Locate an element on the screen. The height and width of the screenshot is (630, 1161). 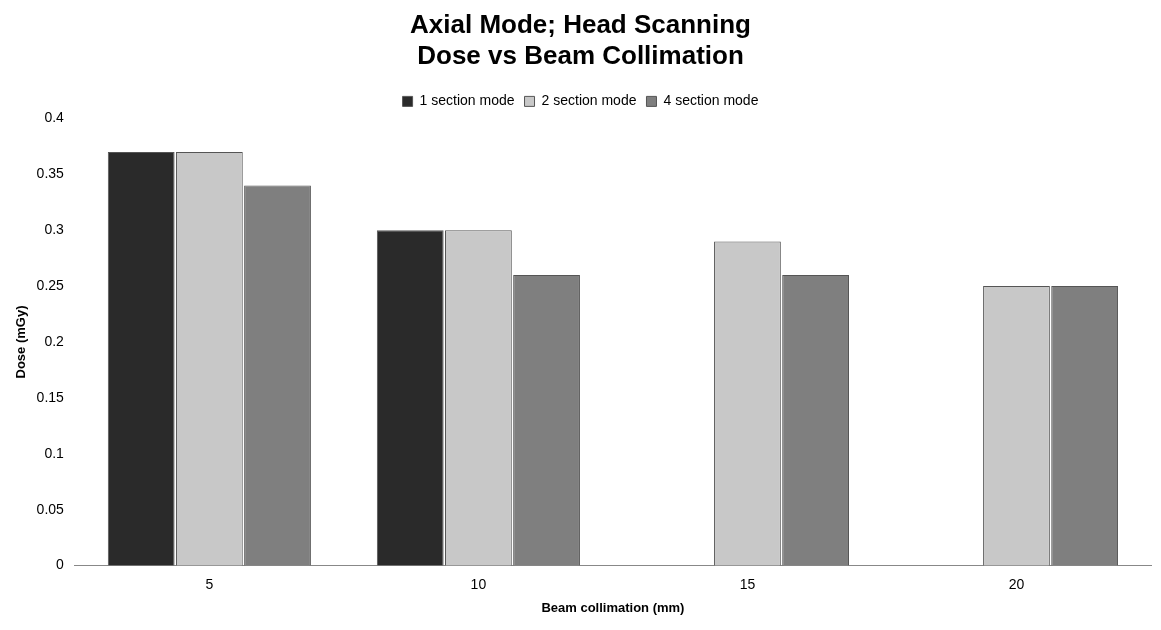
y-tick-label: 0.15 is located at coordinates (50, 396).